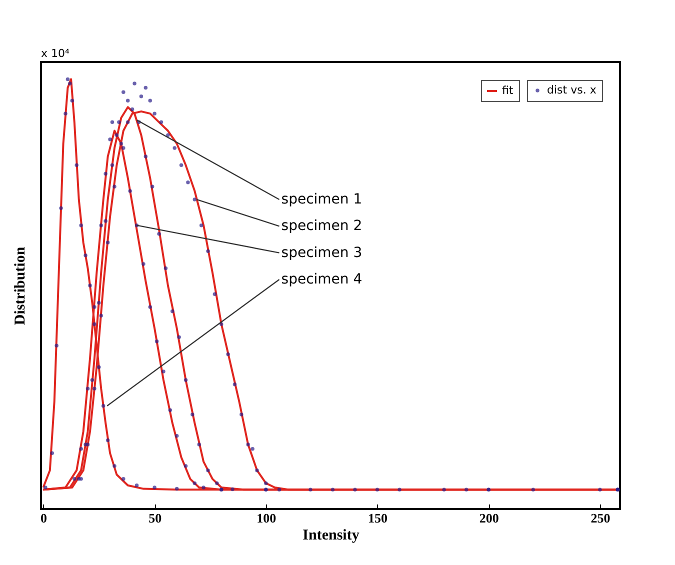  Describe the element at coordinates (331, 536) in the screenshot. I see `x-axis-title: Intensity` at that location.